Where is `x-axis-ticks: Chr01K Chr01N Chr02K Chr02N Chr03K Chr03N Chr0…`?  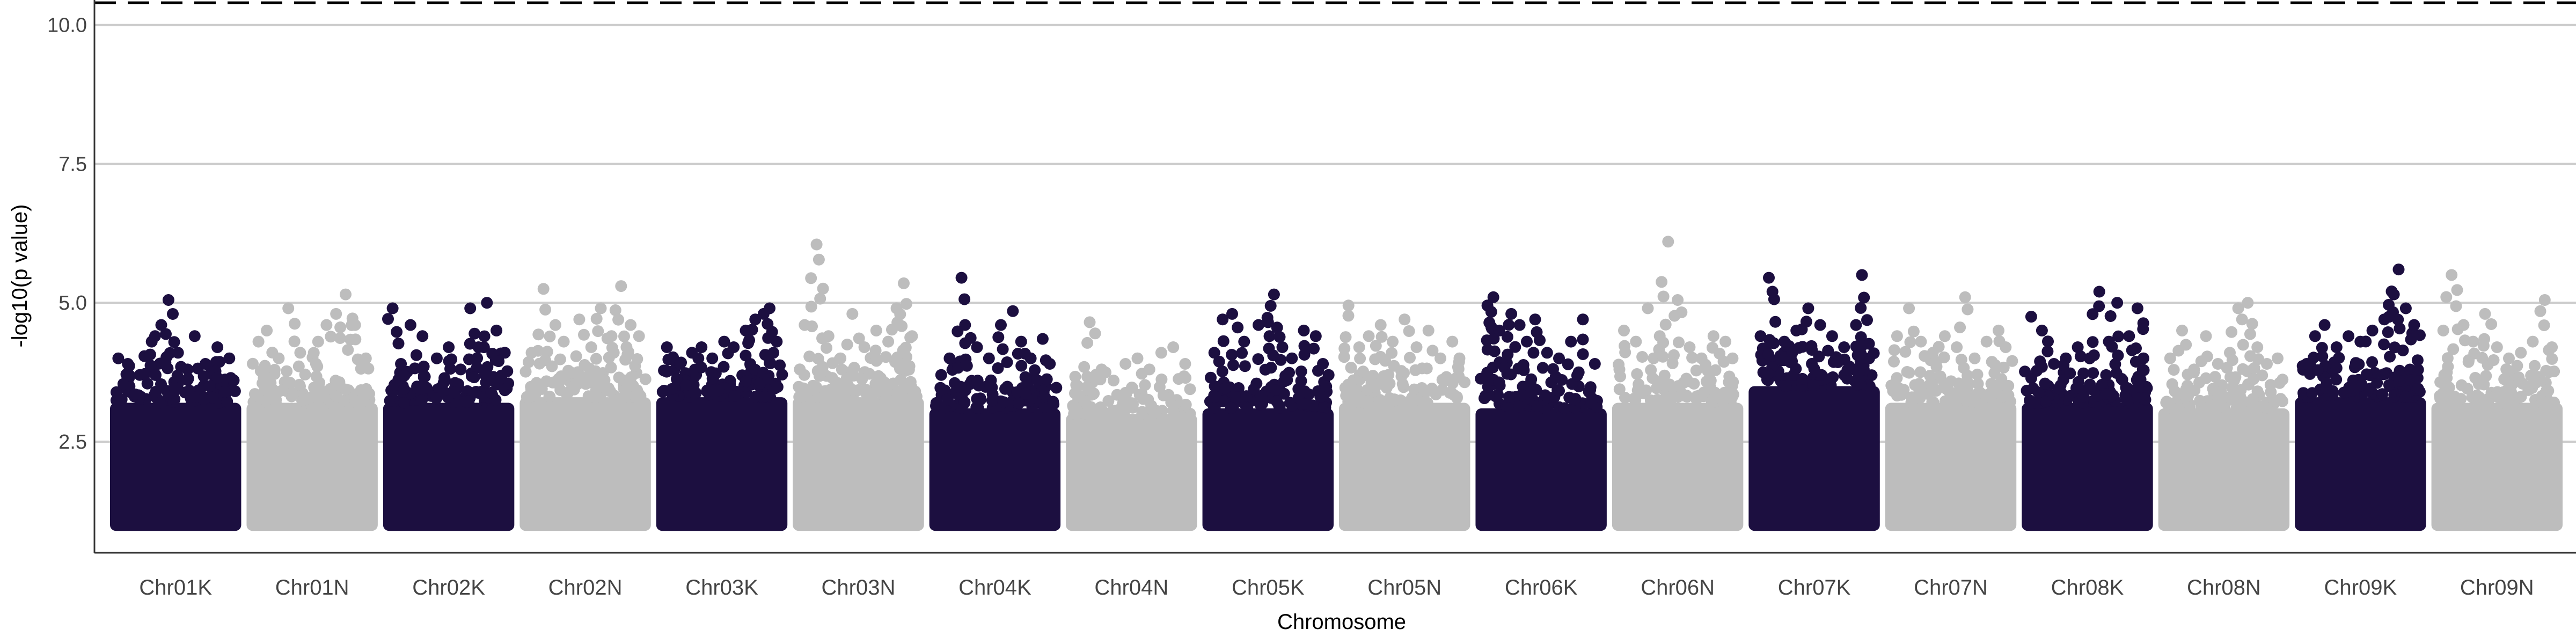 x-axis-ticks: Chr01K Chr01N Chr02K Chr02N Chr03K Chr03N Chr0… is located at coordinates (1336, 587).